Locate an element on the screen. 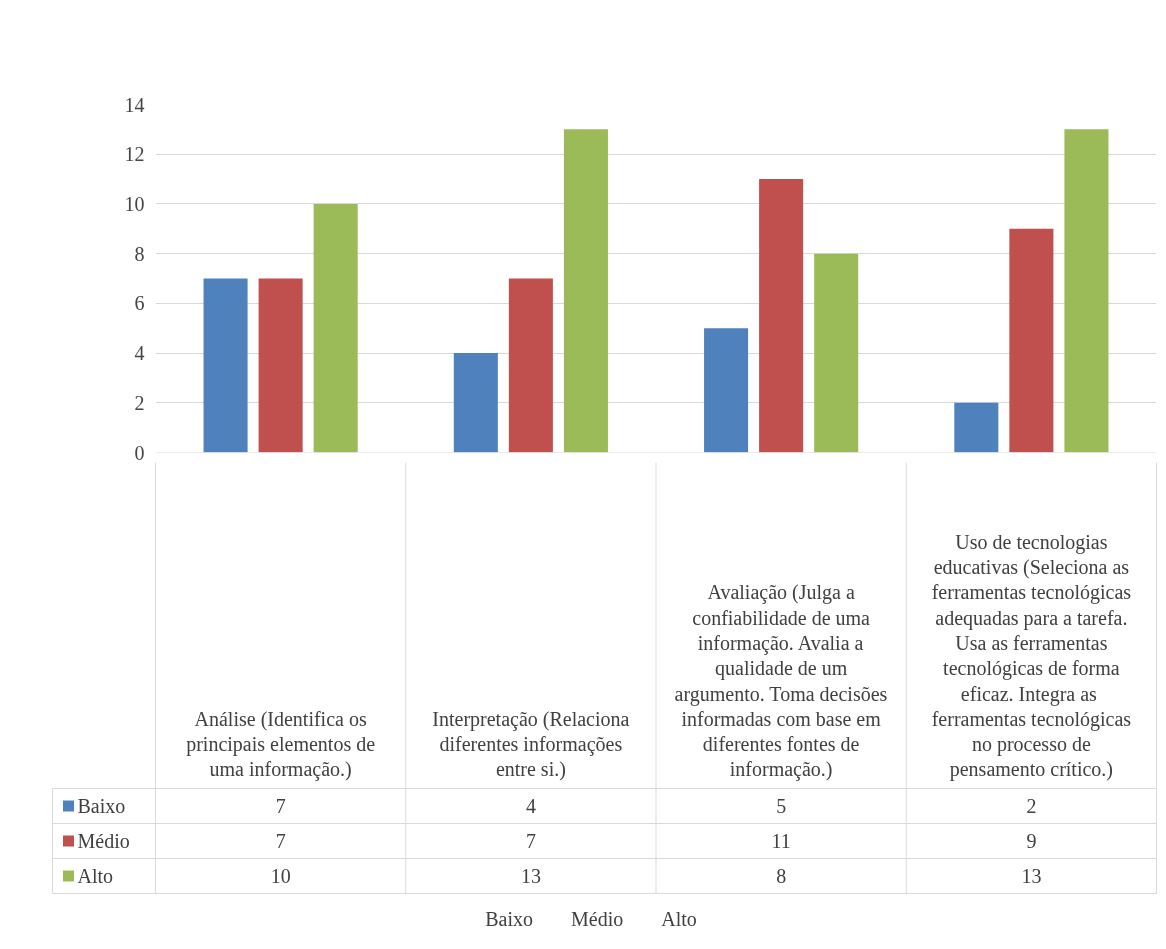 Image resolution: width=1166 pixels, height=949 pixels. y-tick-label: 4 is located at coordinates (139, 353).